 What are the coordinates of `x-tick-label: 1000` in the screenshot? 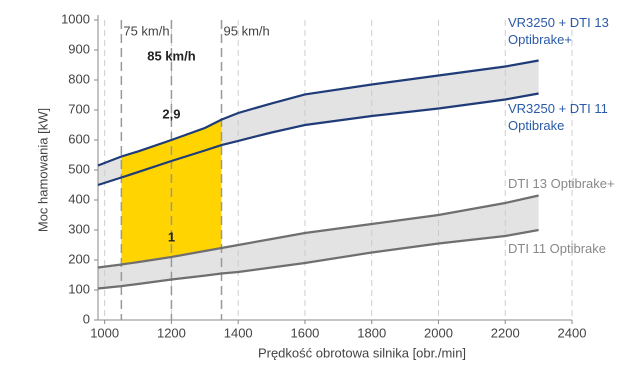 It's located at (104, 332).